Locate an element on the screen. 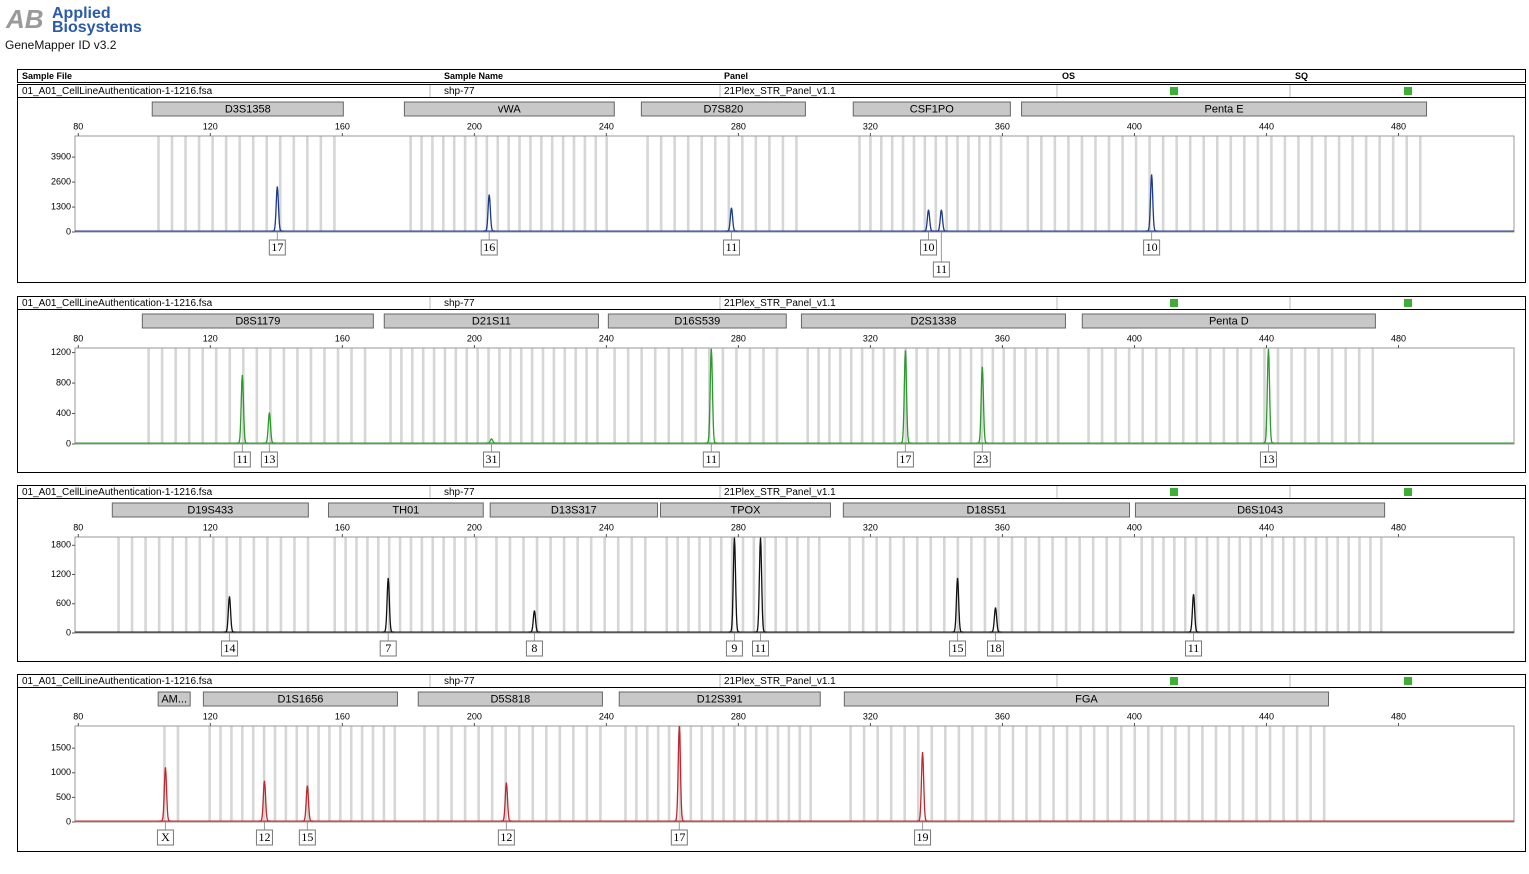 This screenshot has height=874, width=1529. column-label: Sample Name is located at coordinates (473, 76).